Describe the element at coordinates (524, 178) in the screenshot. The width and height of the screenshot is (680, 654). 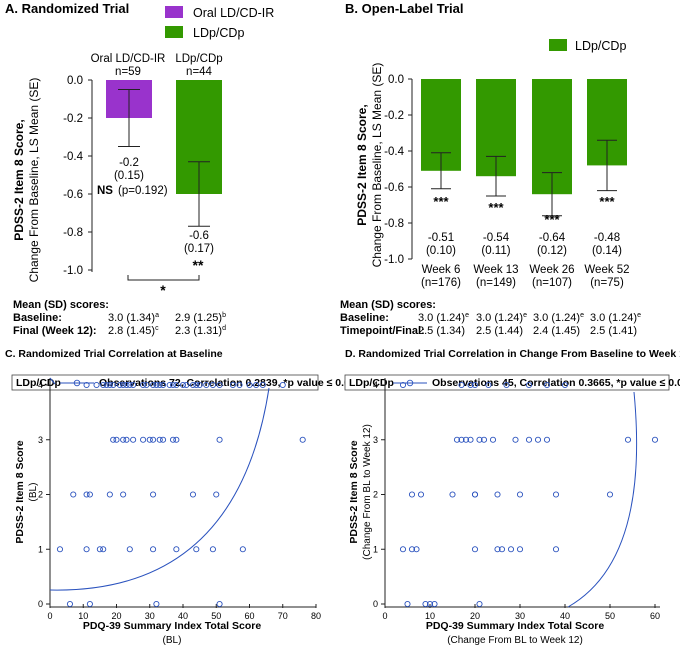
I see `panel-b-error-bars` at that location.